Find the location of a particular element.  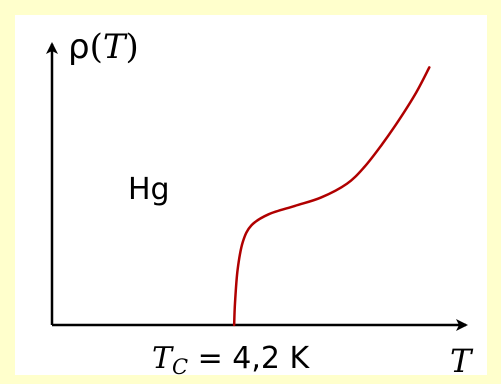

y-axis-label: ρ(T) is located at coordinates (103, 47).